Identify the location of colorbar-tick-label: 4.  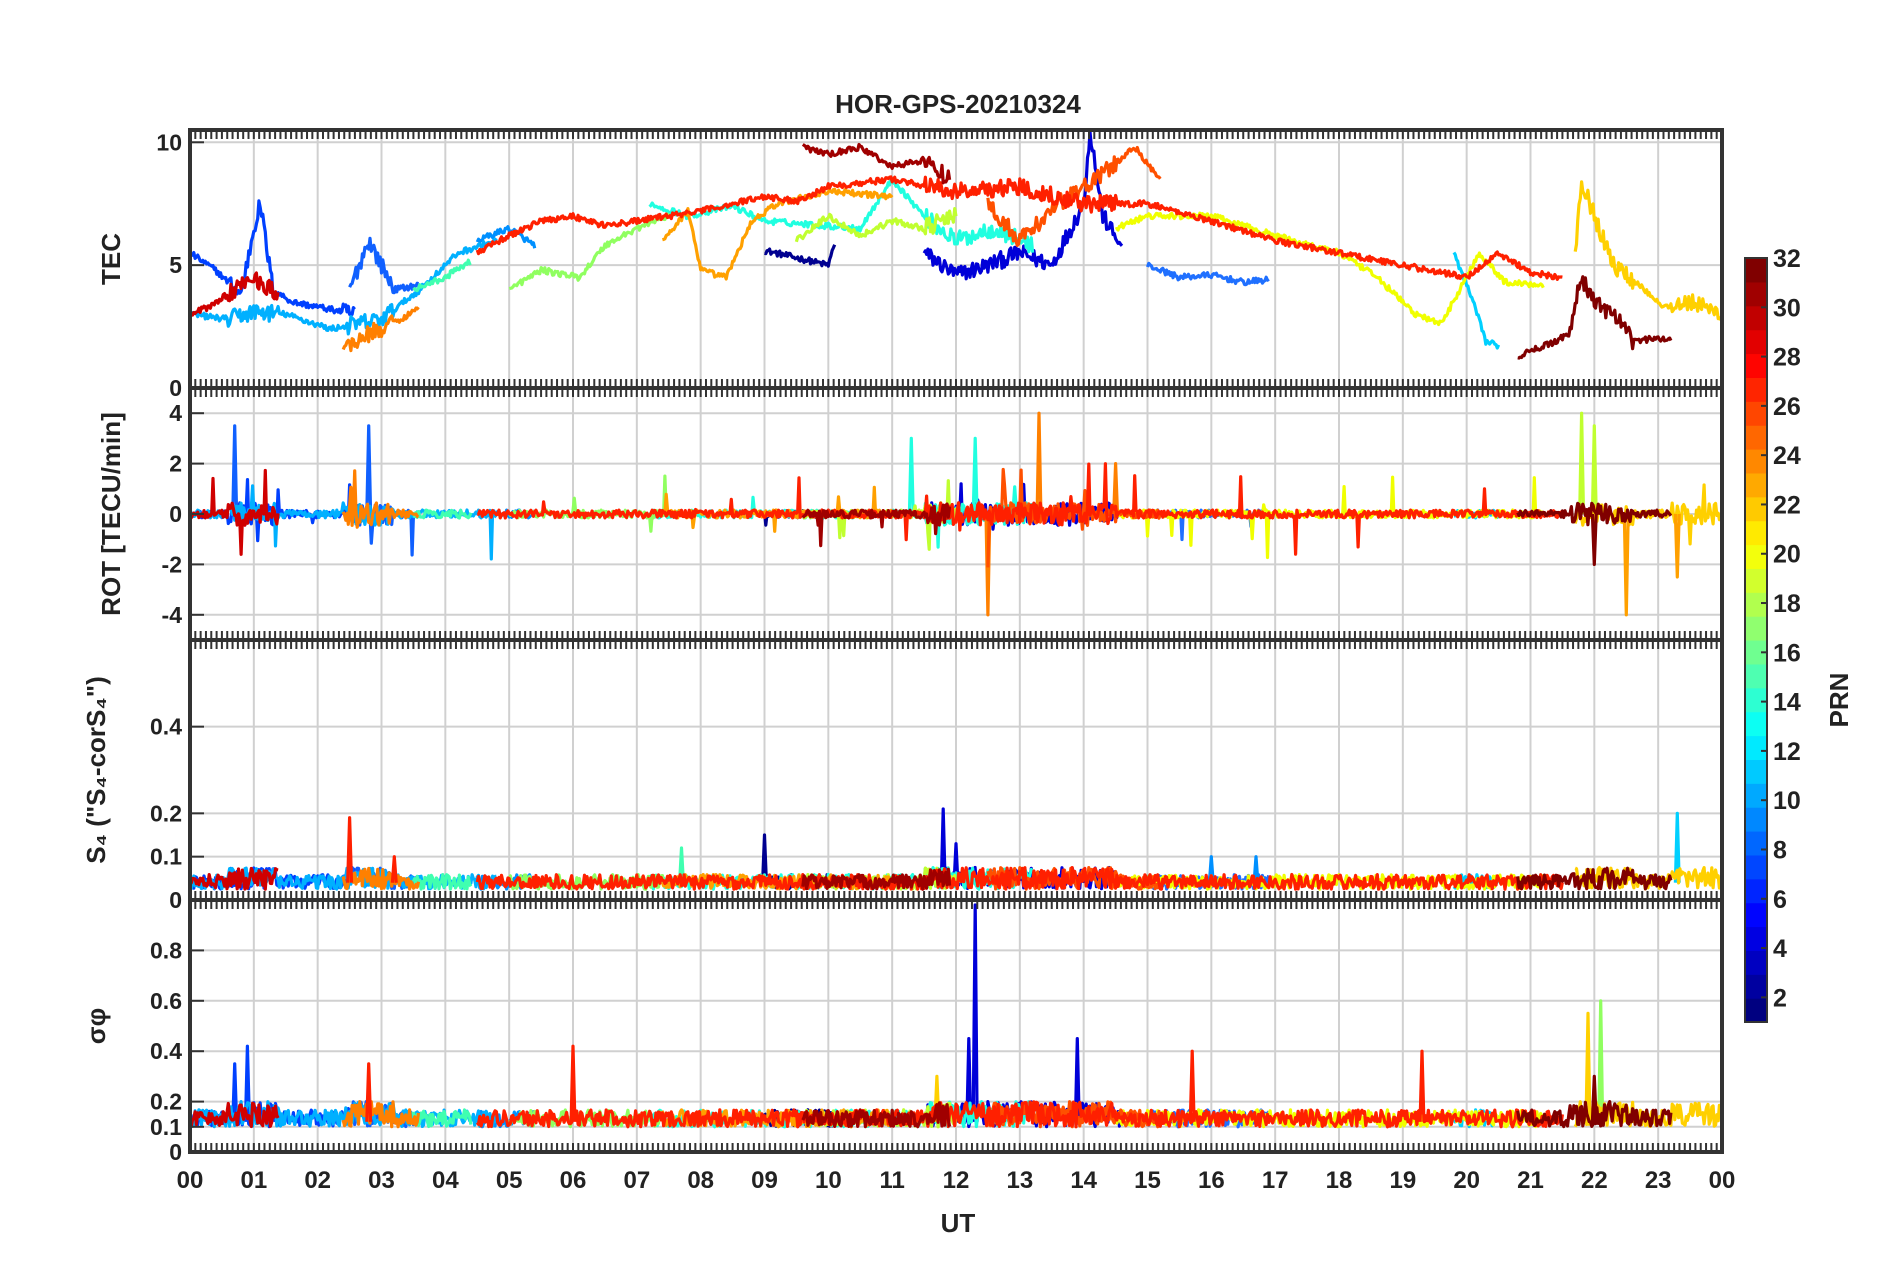
(1780, 949).